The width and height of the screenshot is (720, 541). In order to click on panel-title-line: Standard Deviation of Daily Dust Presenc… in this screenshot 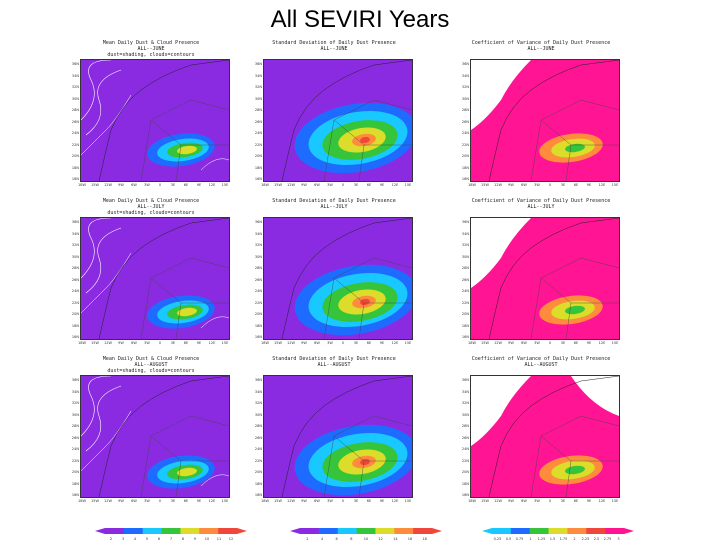, I will do `click(334, 359)`.